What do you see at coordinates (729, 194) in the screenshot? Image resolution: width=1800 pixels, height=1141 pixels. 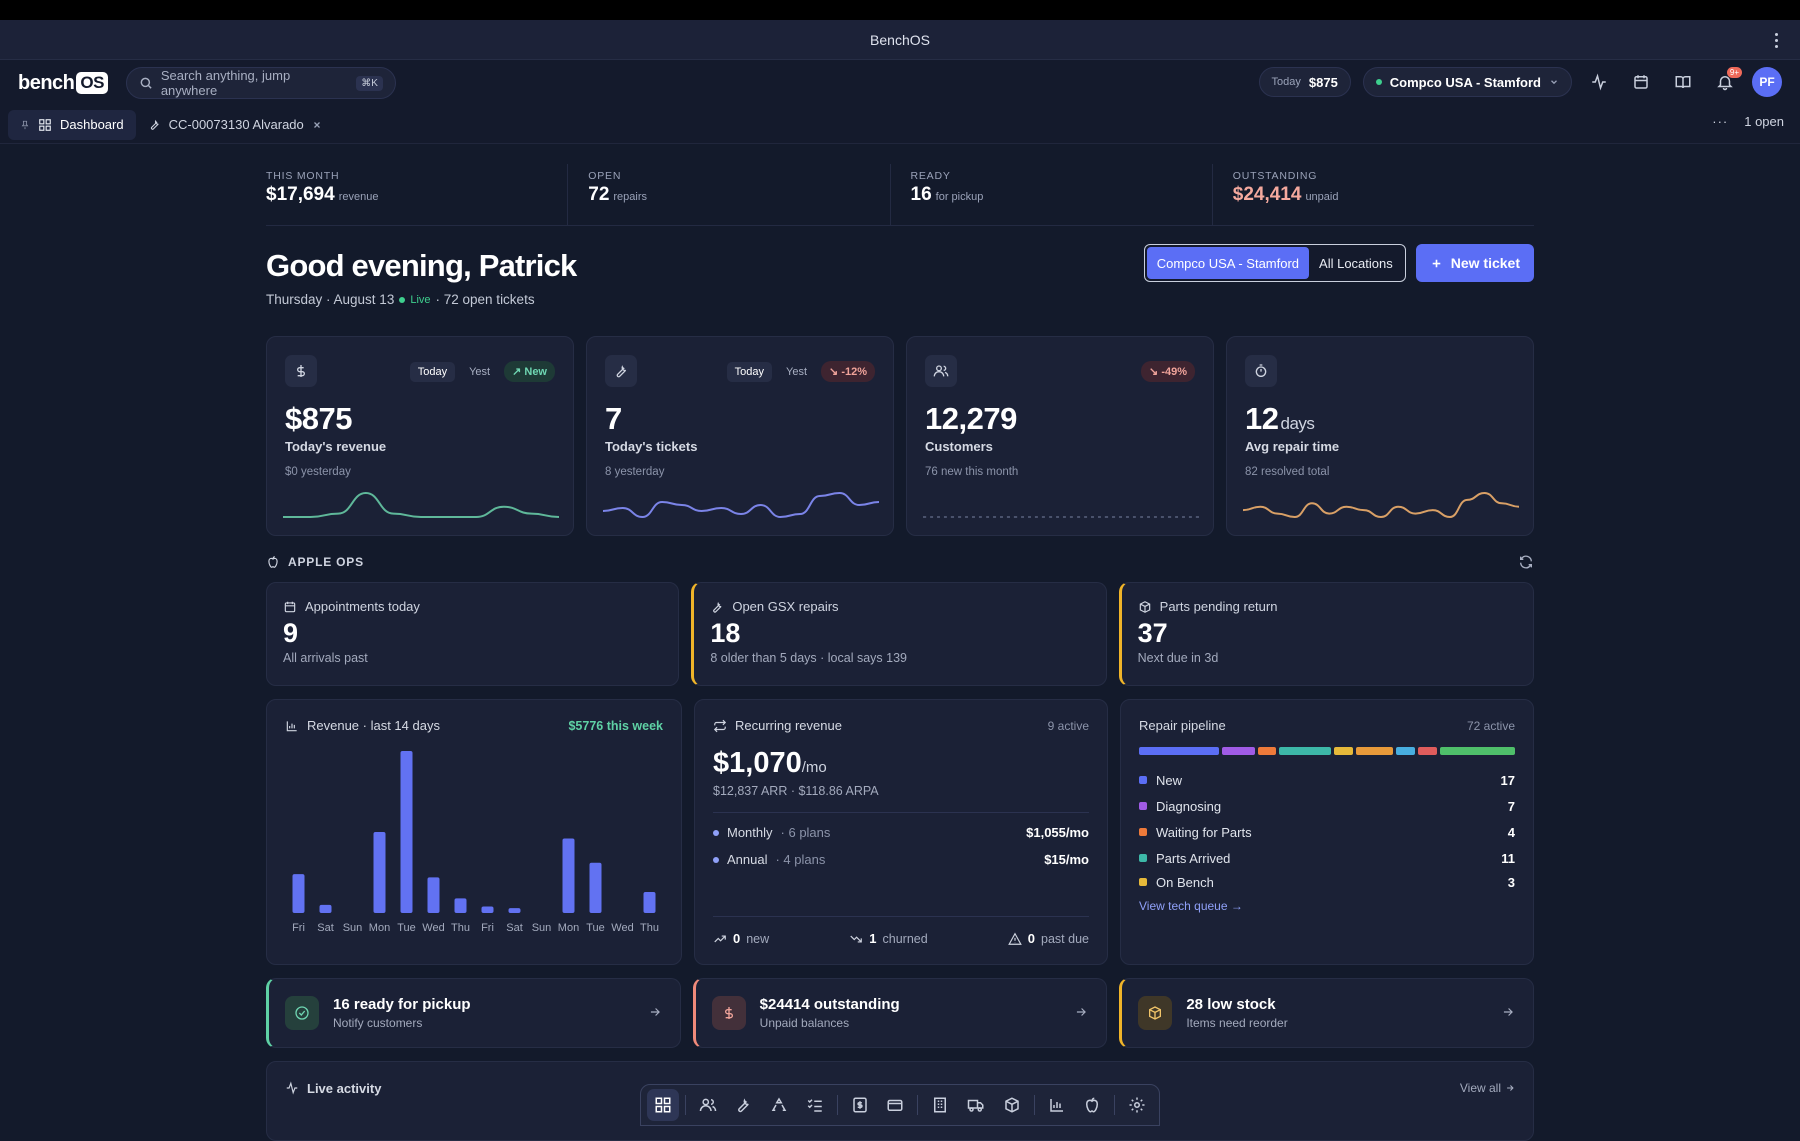 I see `stat-open: OPEN 72 repairs` at bounding box center [729, 194].